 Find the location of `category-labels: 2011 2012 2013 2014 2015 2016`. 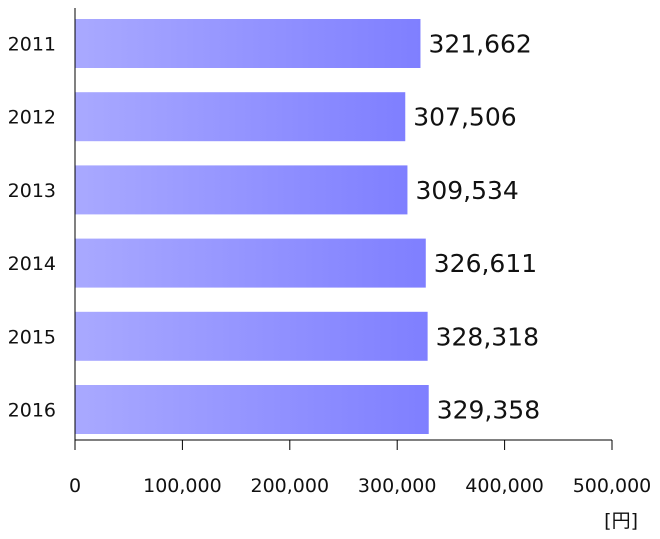

category-labels: 2011 2012 2013 2014 2015 2016 is located at coordinates (32, 228).